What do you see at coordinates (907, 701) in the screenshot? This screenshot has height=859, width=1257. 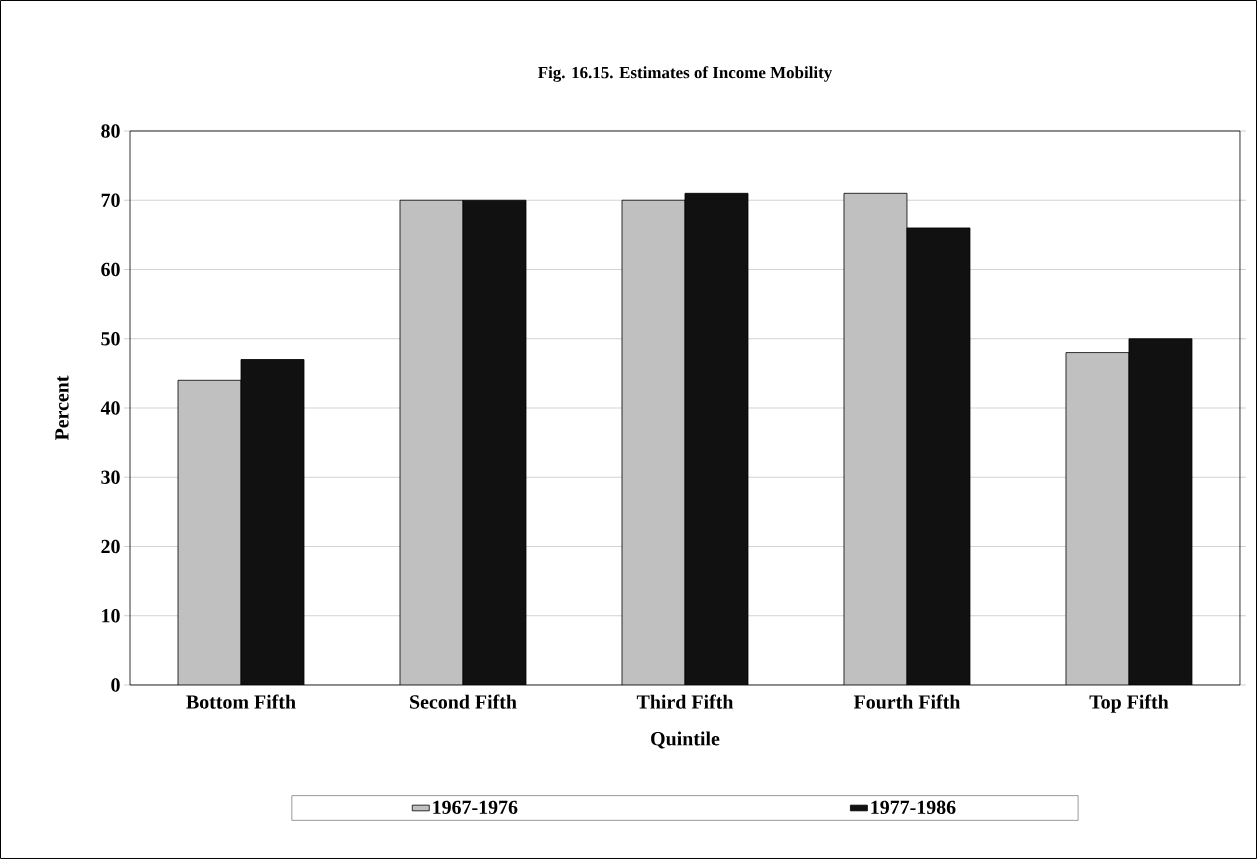 I see `x-tick-label: Fourth Fifth` at bounding box center [907, 701].